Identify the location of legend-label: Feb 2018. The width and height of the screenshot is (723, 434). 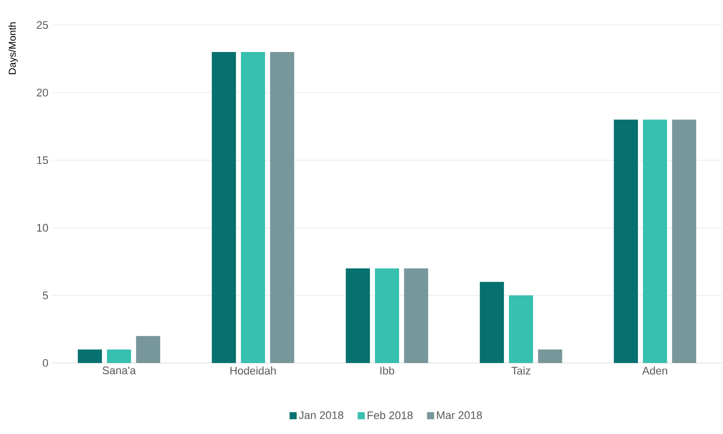
(390, 415).